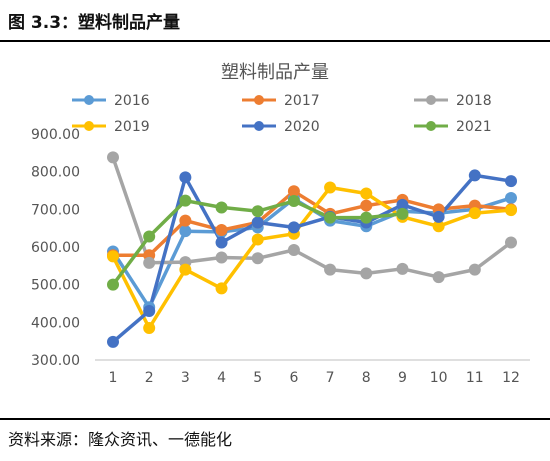 The image size is (550, 461). I want to click on x-axis: 1 2 3 4 5 6 7 8 9 10 11 12, so click(312, 372).